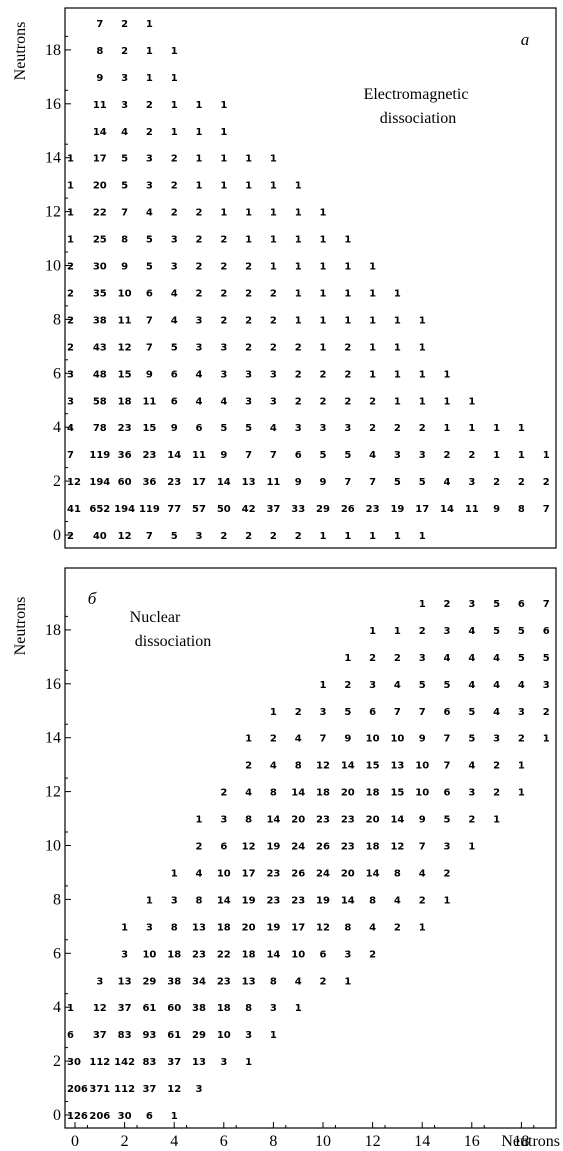 Image resolution: width=563 pixels, height=1151 pixels. I want to click on y-tick-label: 18, so click(53, 50).